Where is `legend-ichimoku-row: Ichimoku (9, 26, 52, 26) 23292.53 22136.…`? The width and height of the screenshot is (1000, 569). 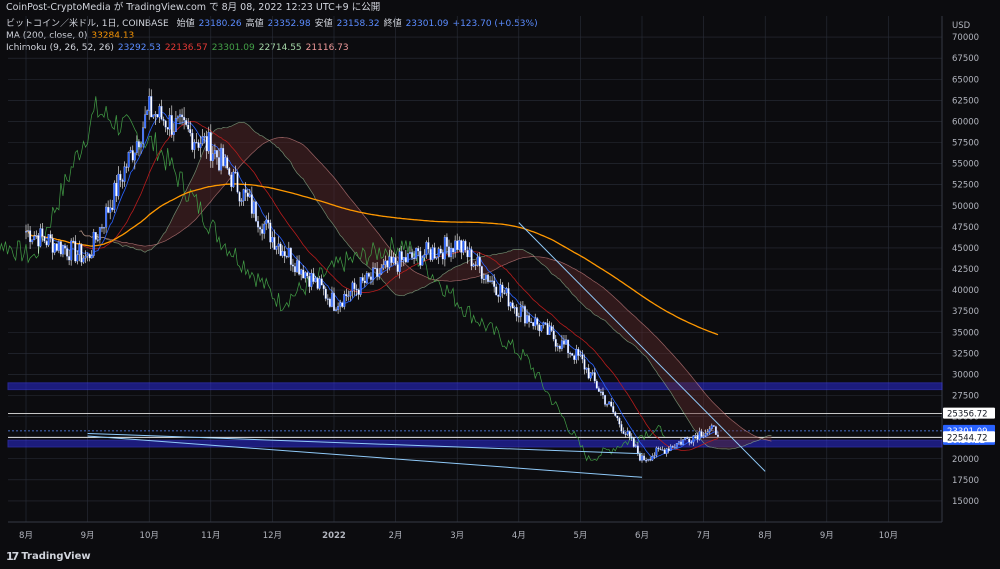
legend-ichimoku-row: Ichimoku (9, 26, 52, 26) 23292.53 22136.… is located at coordinates (272, 48).